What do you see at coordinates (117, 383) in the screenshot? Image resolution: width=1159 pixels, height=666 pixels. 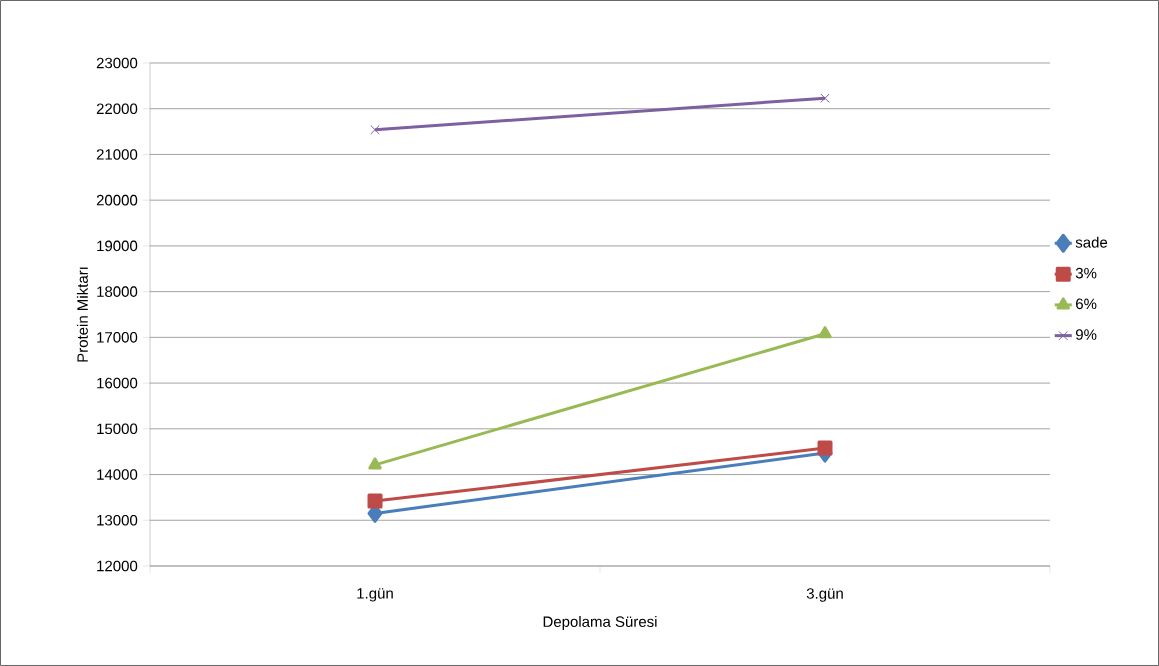 I see `y-tick-label: 16000` at bounding box center [117, 383].